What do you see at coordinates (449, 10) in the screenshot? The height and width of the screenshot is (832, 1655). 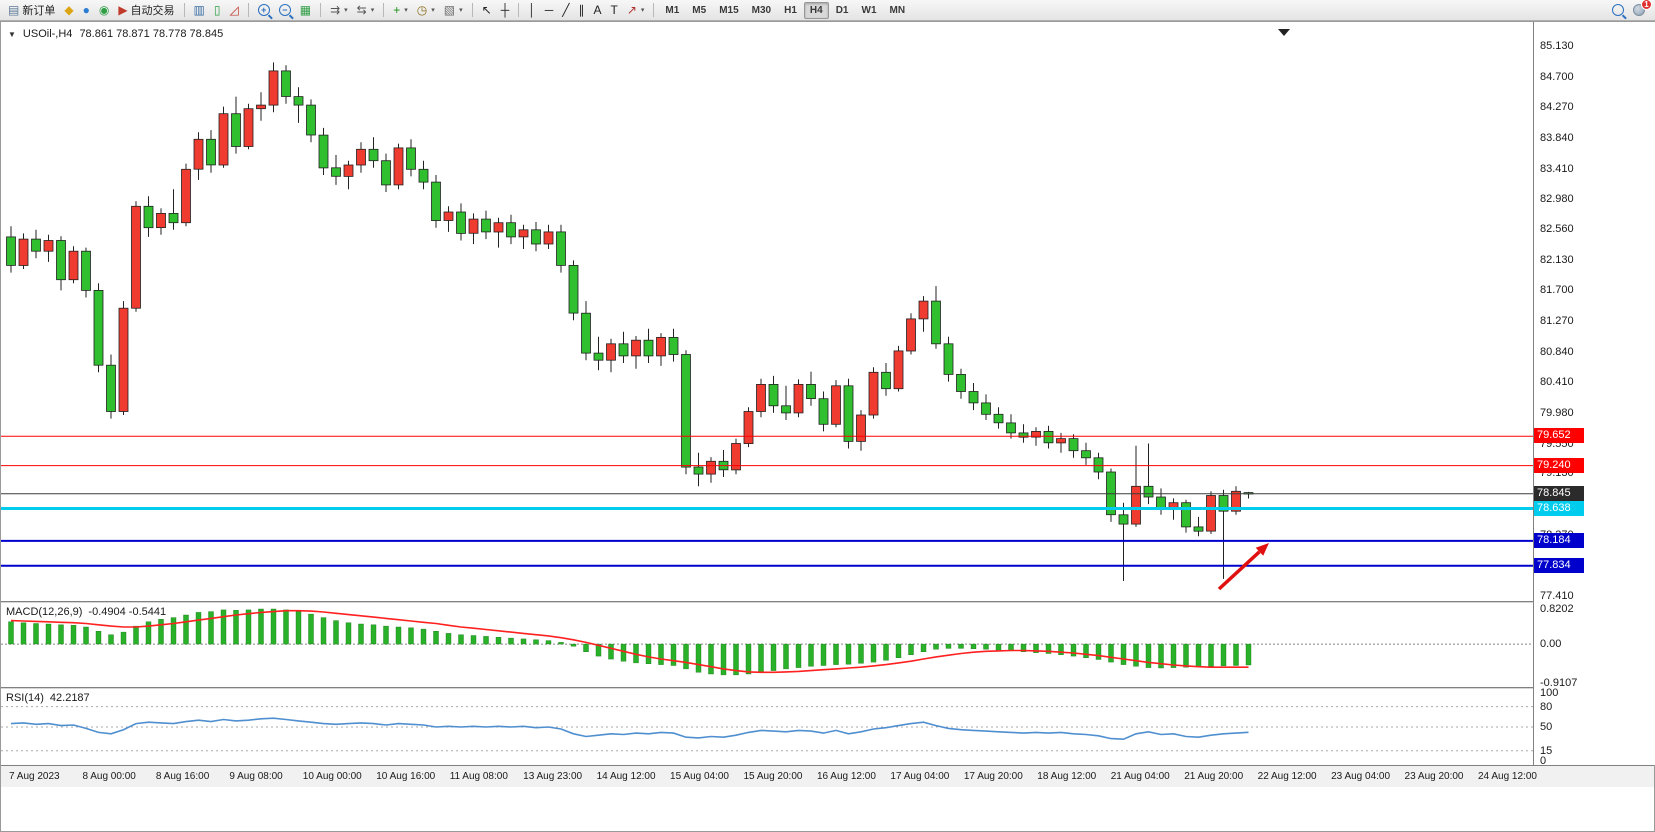 I see `templates-icon: ▧` at bounding box center [449, 10].